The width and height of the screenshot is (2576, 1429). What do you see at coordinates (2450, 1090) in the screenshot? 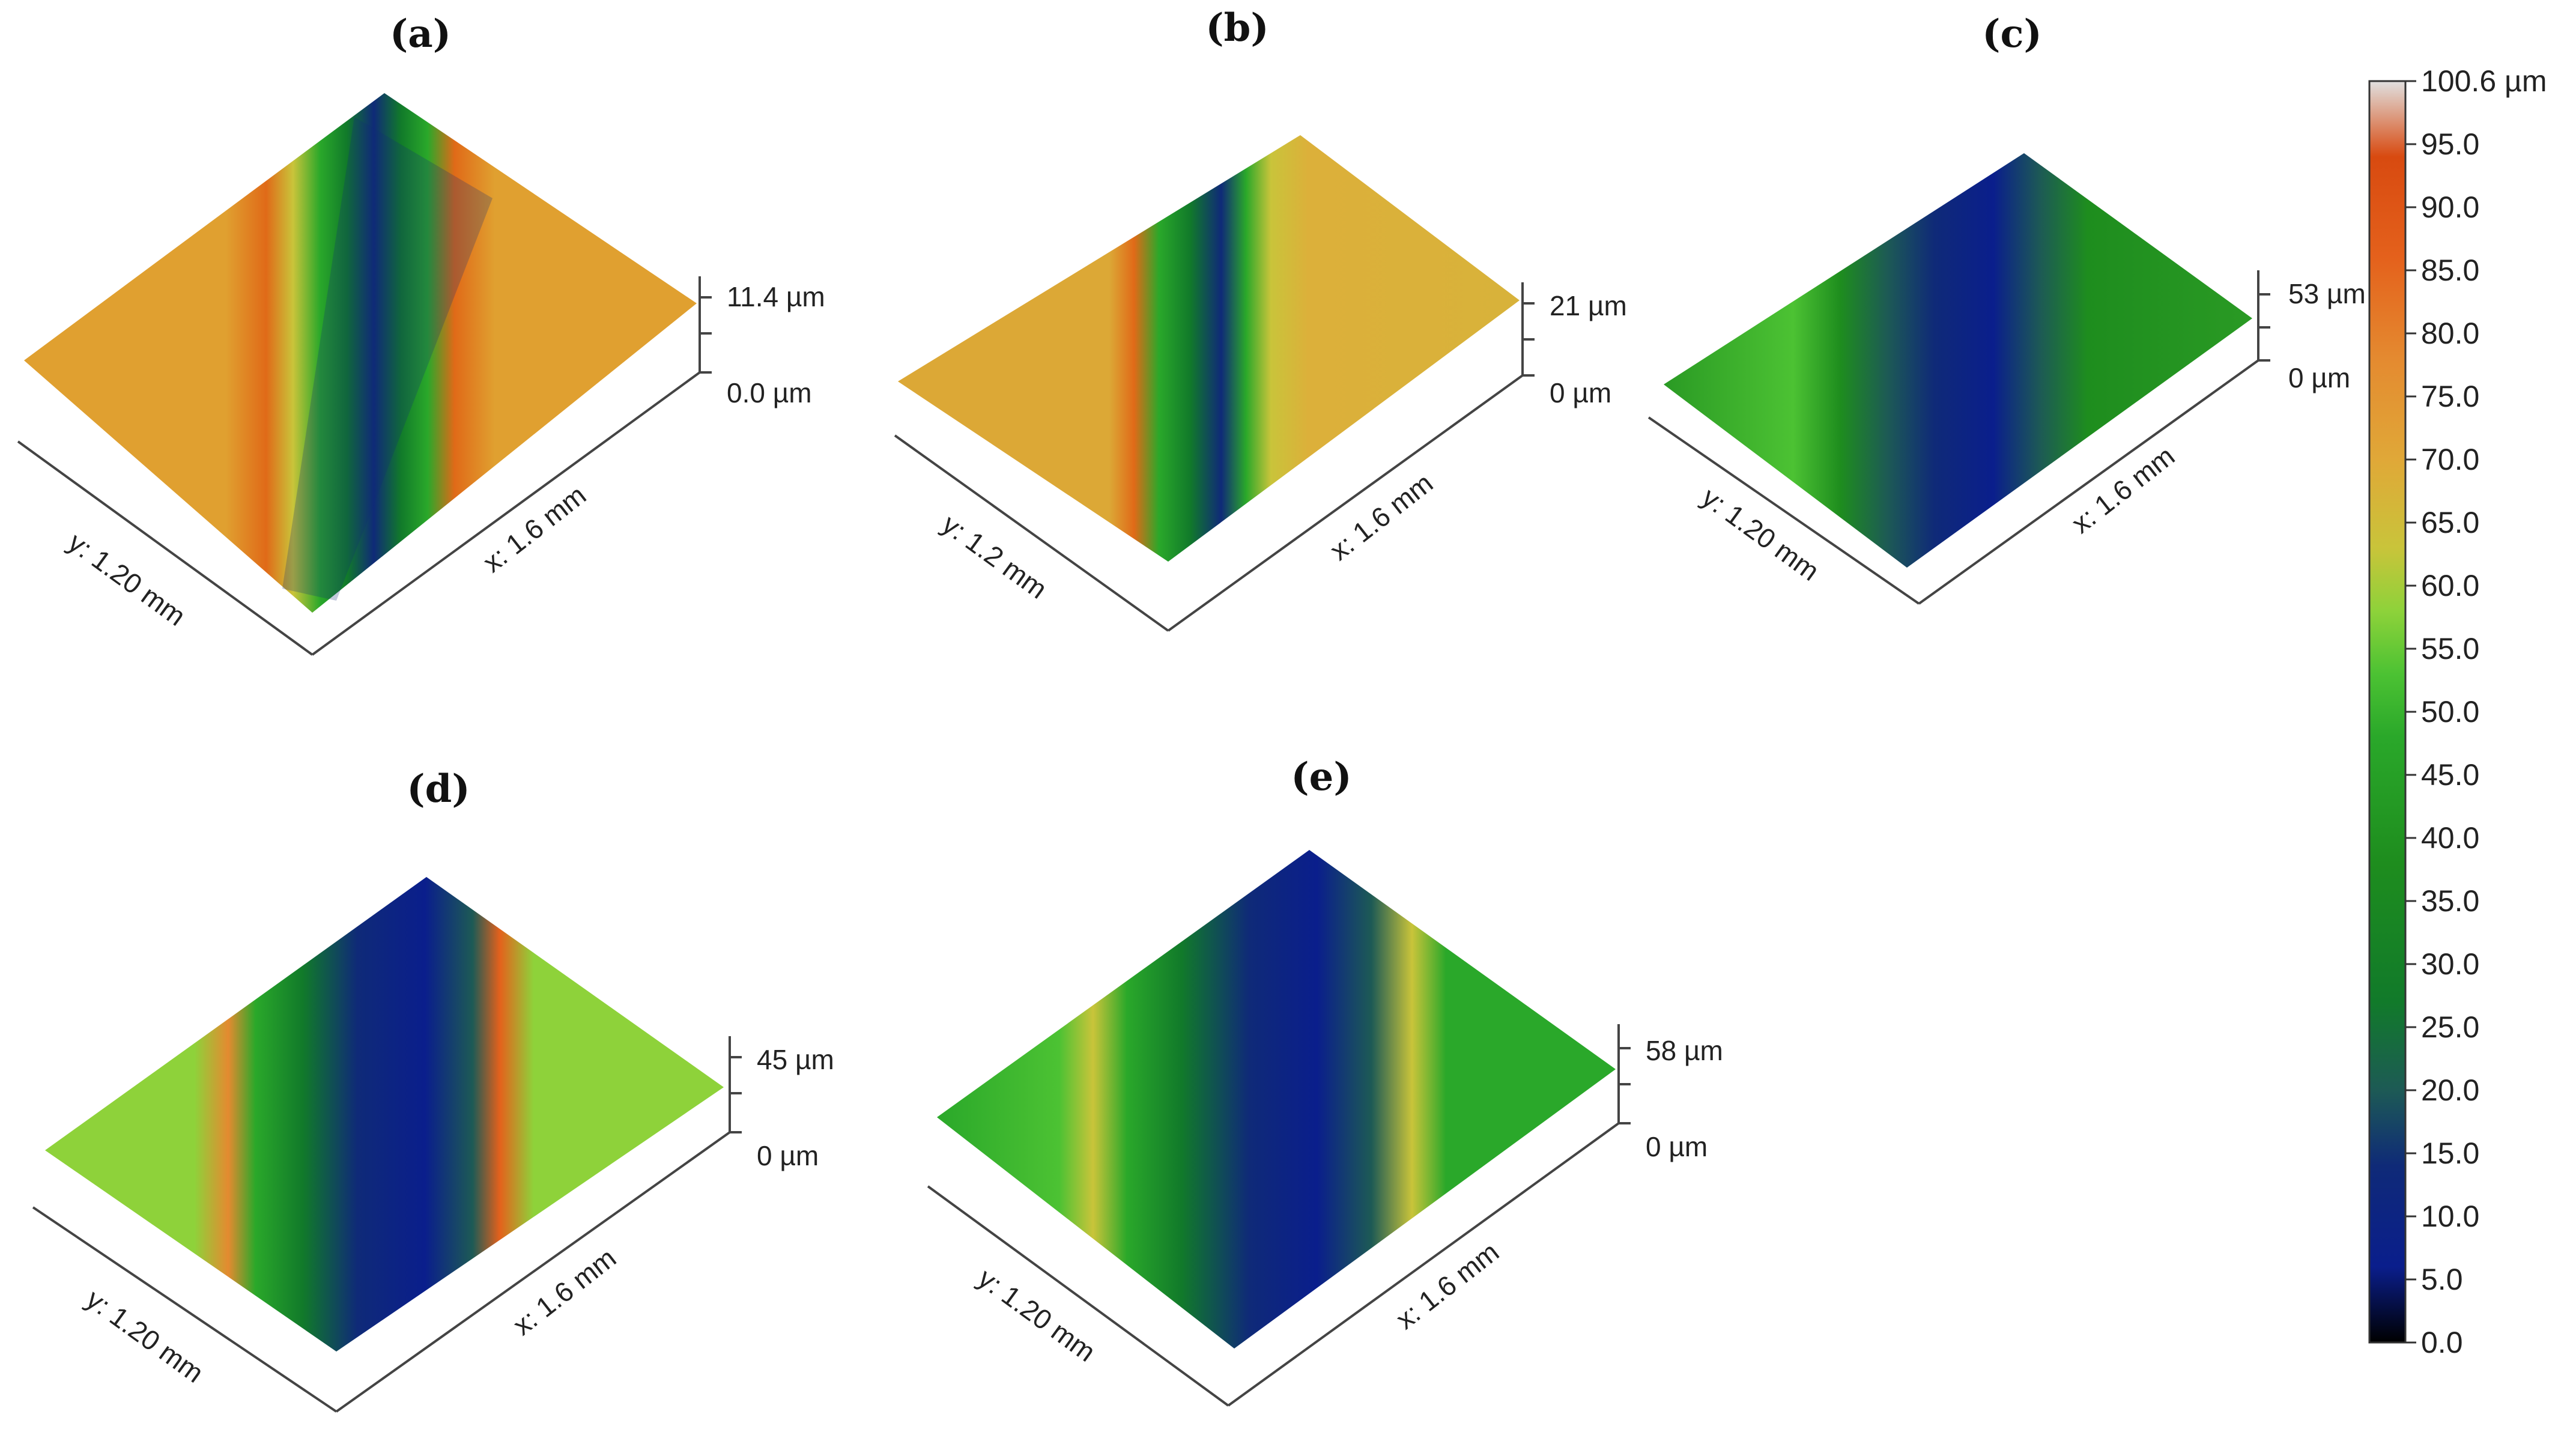
I see `colorbar-tick-label: 20.0` at bounding box center [2450, 1090].